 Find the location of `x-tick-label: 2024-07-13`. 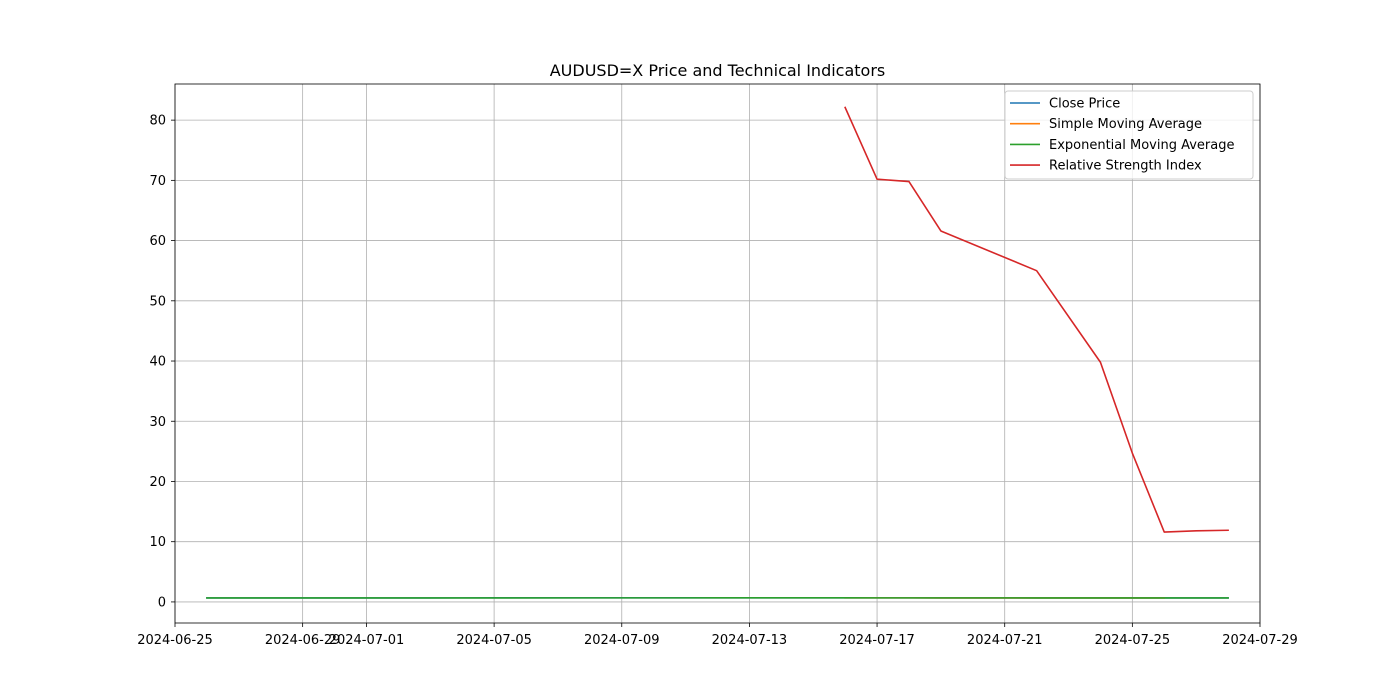

x-tick-label: 2024-07-13 is located at coordinates (750, 640).